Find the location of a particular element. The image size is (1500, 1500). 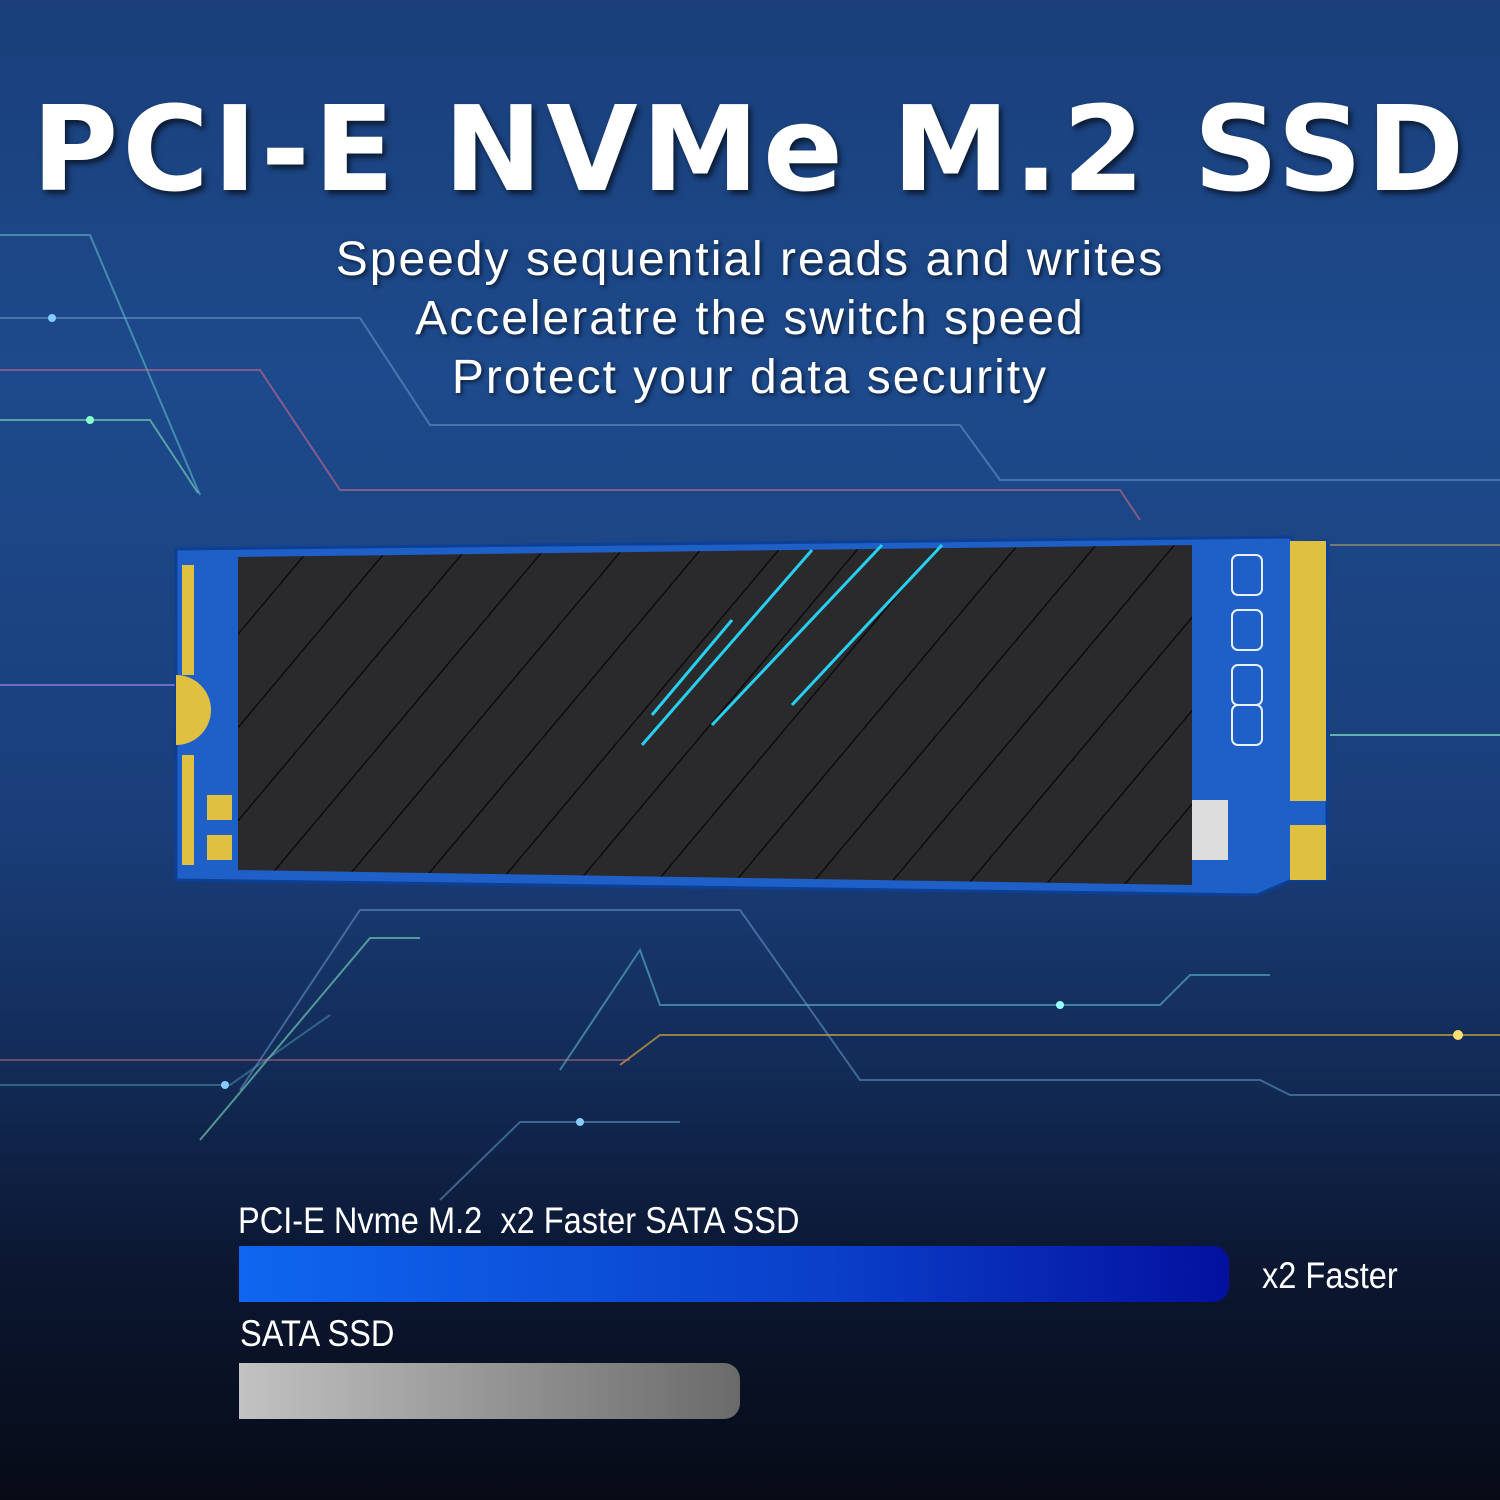

faster-label: x2 Faster is located at coordinates (1330, 1275).